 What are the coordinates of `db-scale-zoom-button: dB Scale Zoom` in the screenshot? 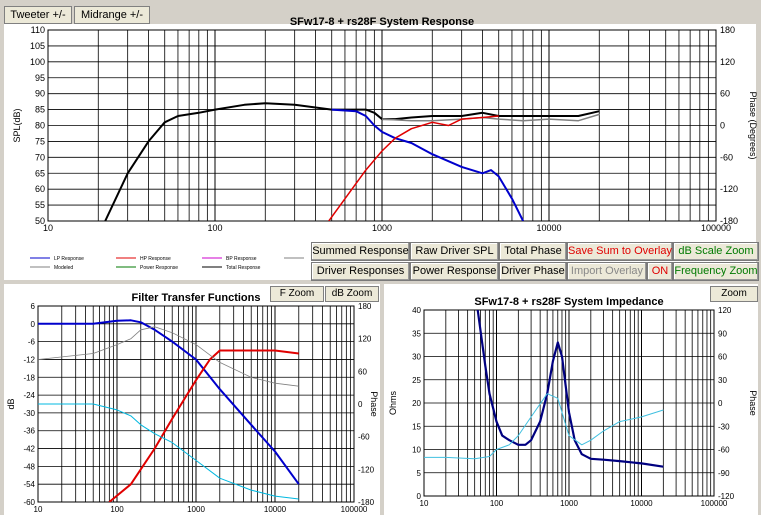 It's located at (716, 251).